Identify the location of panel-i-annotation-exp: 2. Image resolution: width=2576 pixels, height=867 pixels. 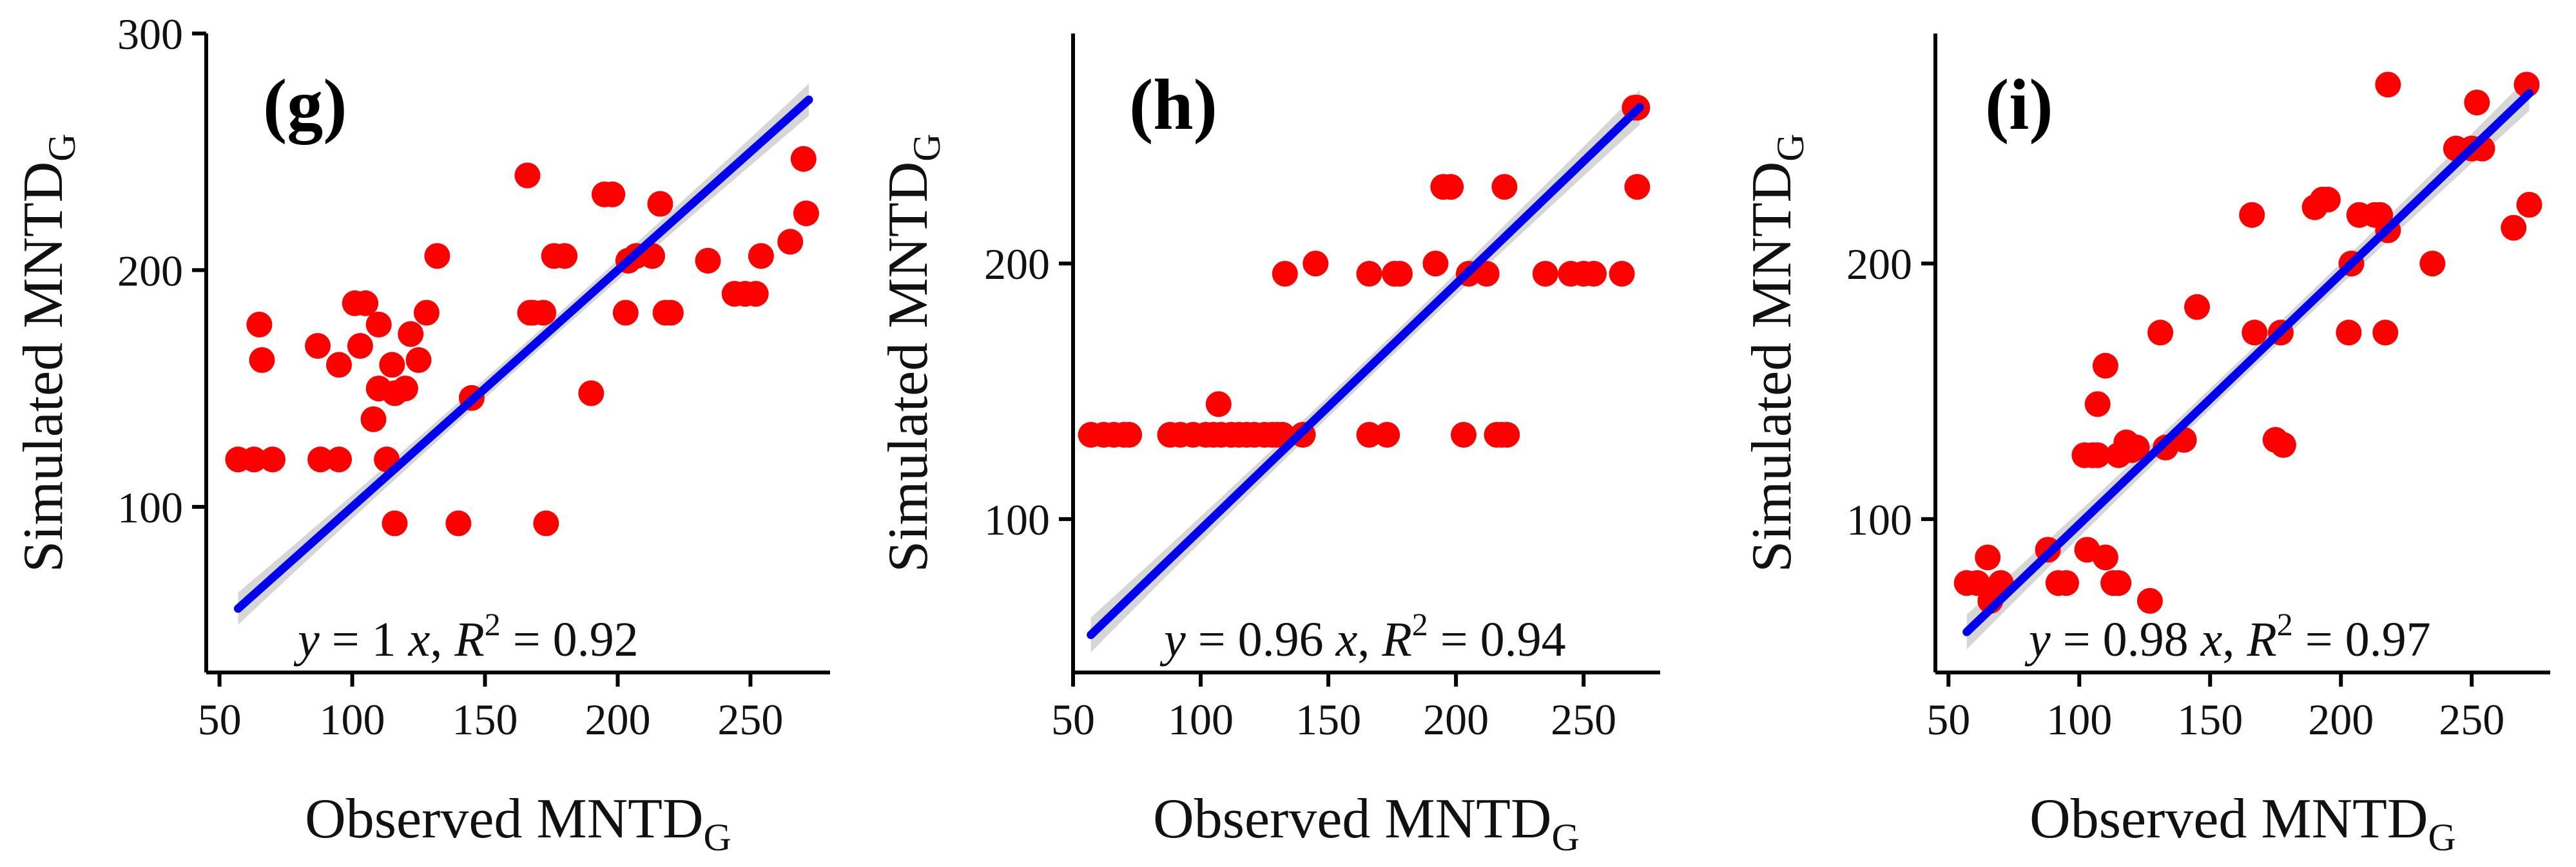
(2285, 624).